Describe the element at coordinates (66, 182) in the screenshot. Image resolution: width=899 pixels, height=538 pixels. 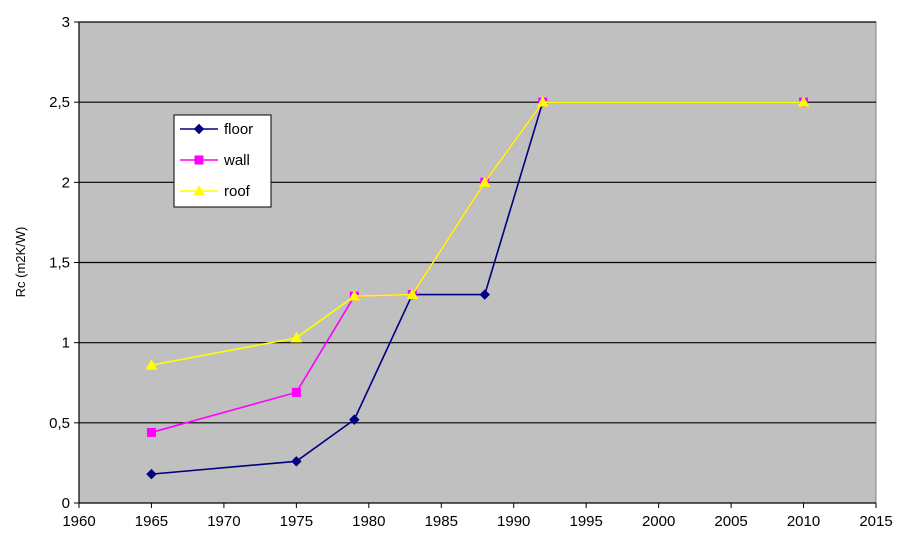
I see `y-tick-label: 2` at that location.